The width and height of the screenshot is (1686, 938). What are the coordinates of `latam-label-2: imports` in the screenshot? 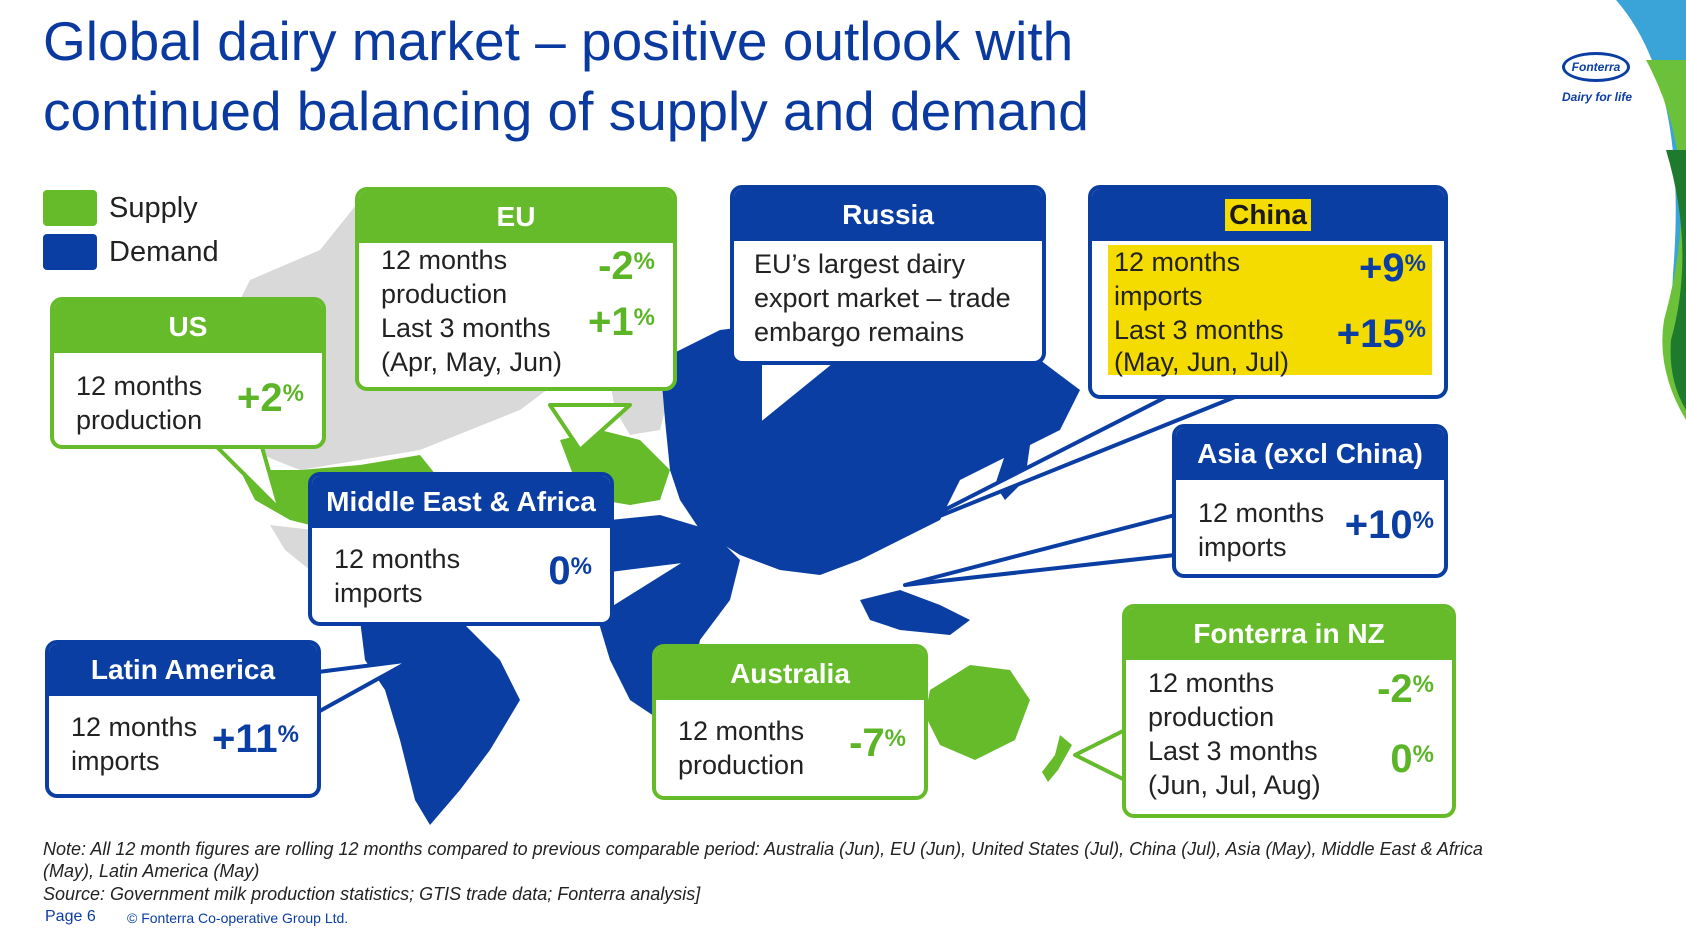 It's located at (115, 761).